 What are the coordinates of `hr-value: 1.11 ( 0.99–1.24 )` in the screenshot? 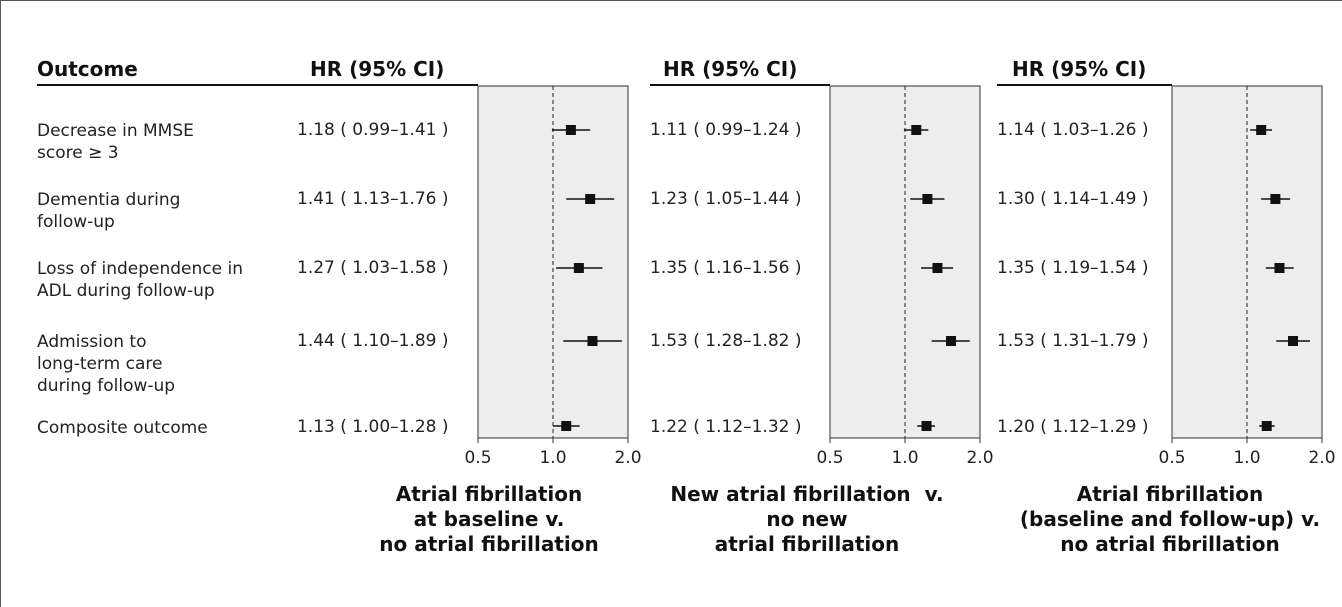 It's located at (726, 130).